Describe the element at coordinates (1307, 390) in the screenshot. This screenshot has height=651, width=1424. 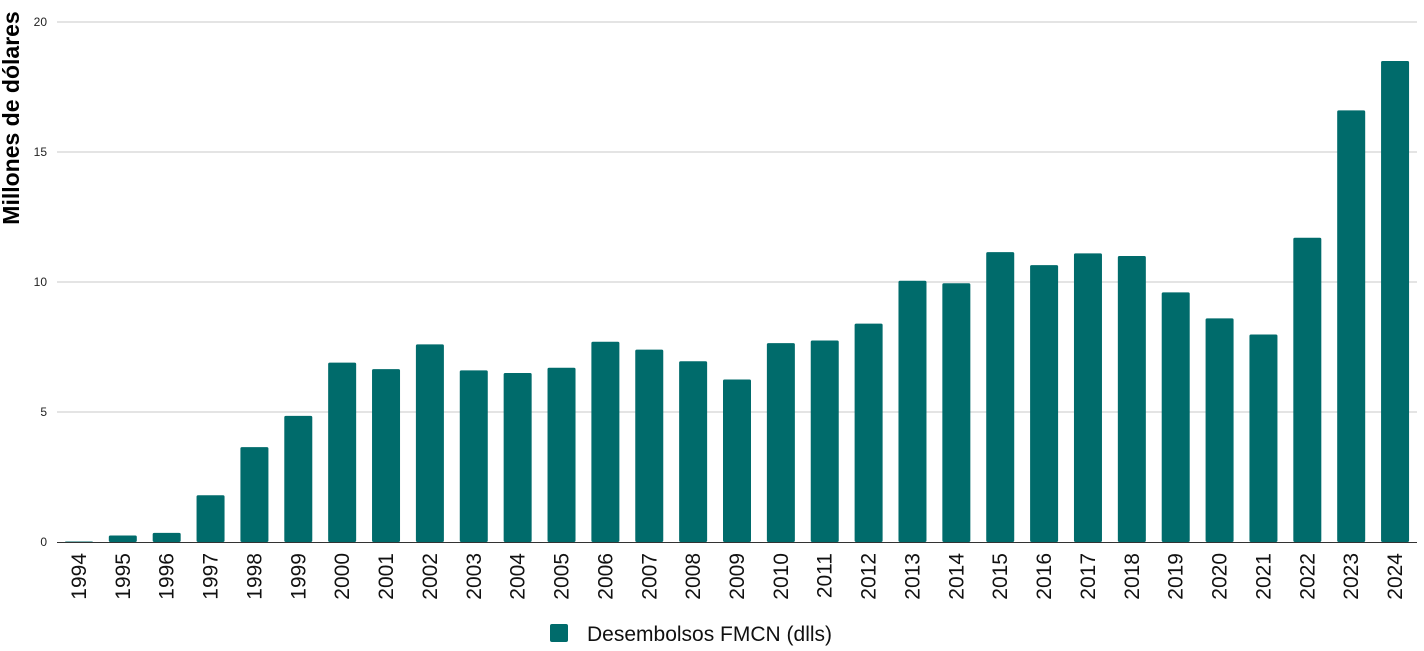
I see `bar-2022` at that location.